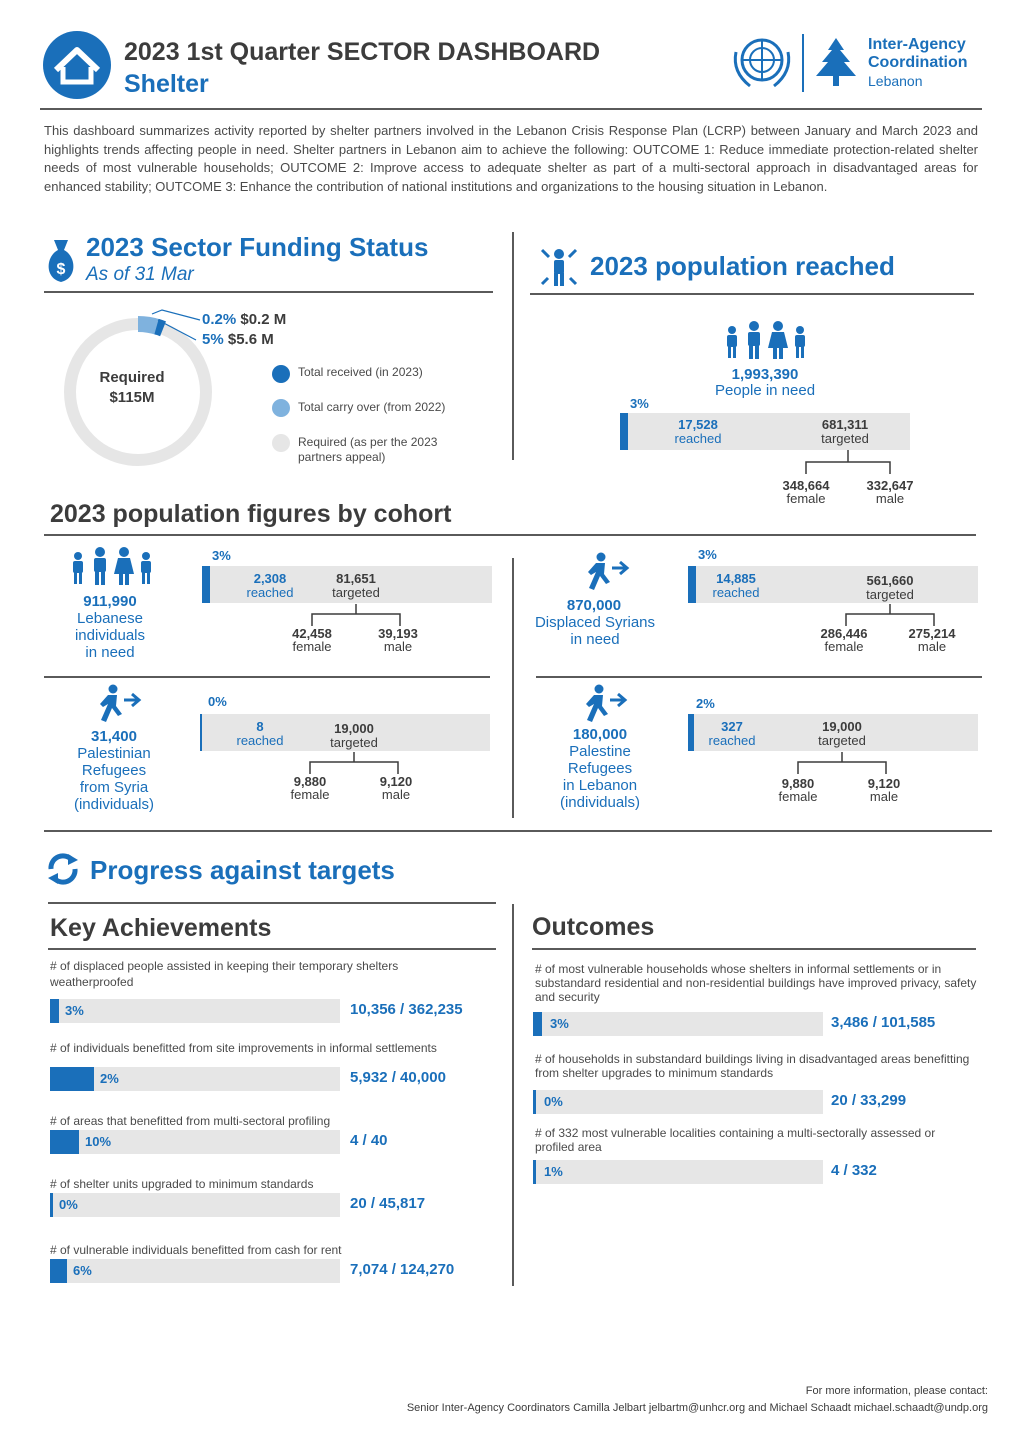 Image resolution: width=1024 pixels, height=1449 pixels. I want to click on cohort-prl-male: 9,120, so click(884, 783).